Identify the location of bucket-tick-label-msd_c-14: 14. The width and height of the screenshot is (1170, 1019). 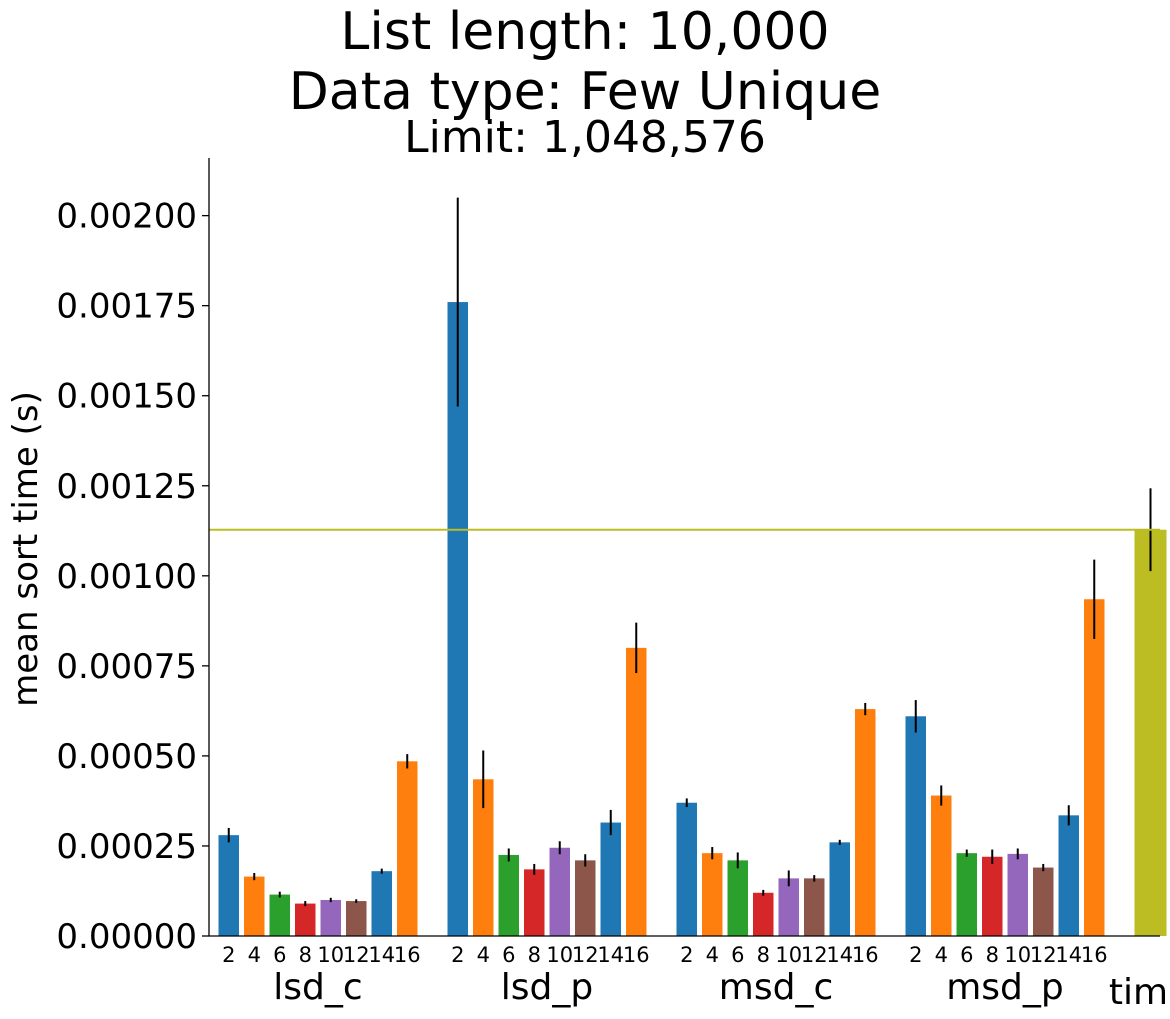
(839, 955).